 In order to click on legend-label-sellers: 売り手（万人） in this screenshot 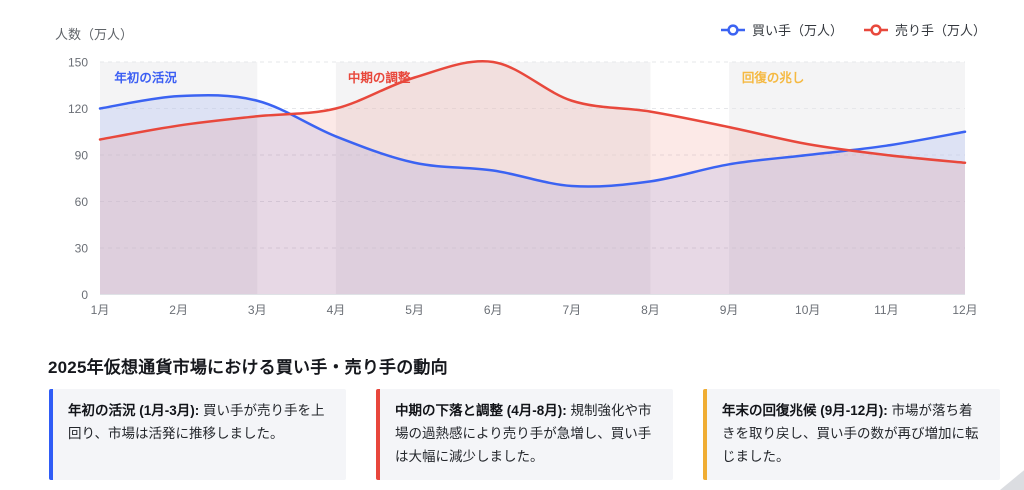, I will do `click(940, 30)`.